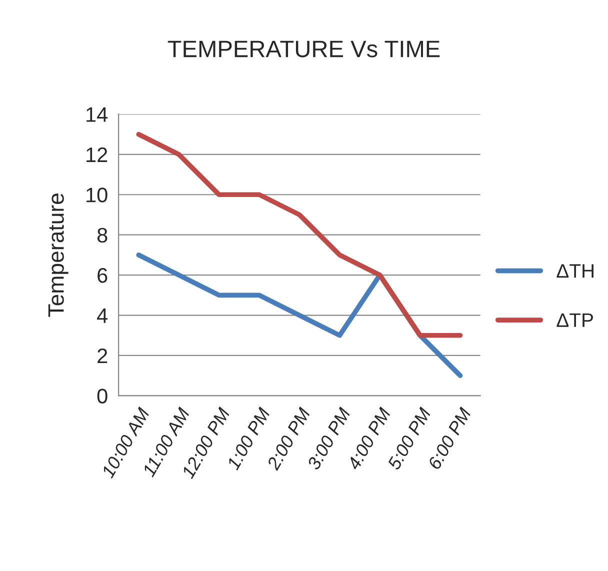  What do you see at coordinates (574, 320) in the screenshot?
I see `legend-label: ΔTP` at bounding box center [574, 320].